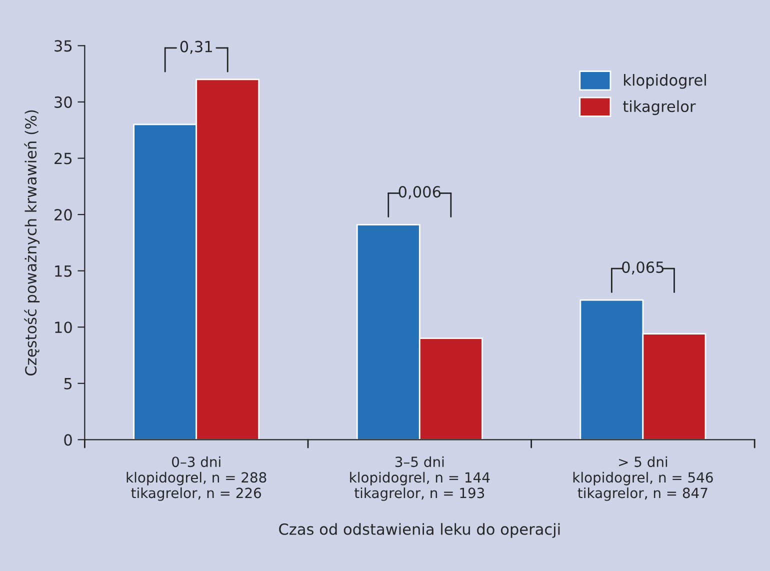 The image size is (770, 571). What do you see at coordinates (63, 46) in the screenshot?
I see `y-tick-label: 35` at bounding box center [63, 46].